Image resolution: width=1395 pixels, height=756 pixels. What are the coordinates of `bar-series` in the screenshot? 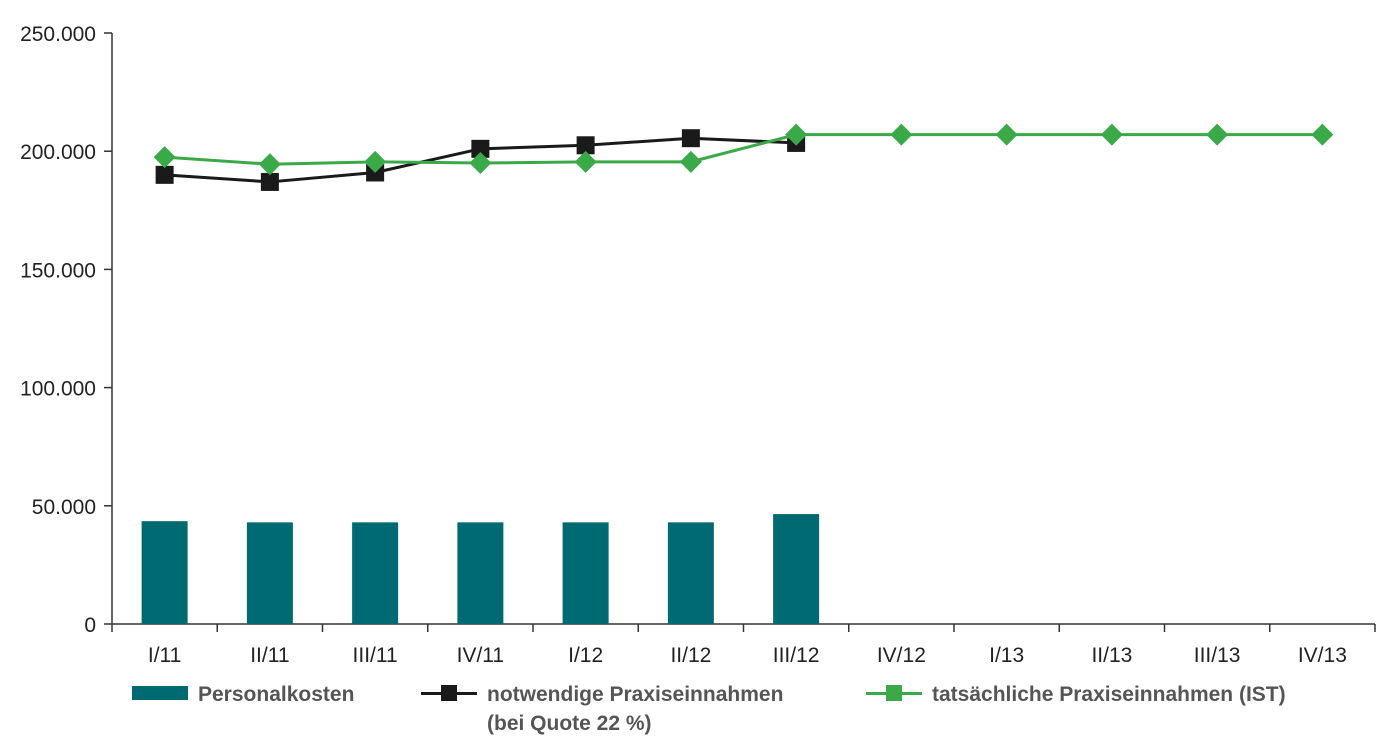 It's located at (480, 569).